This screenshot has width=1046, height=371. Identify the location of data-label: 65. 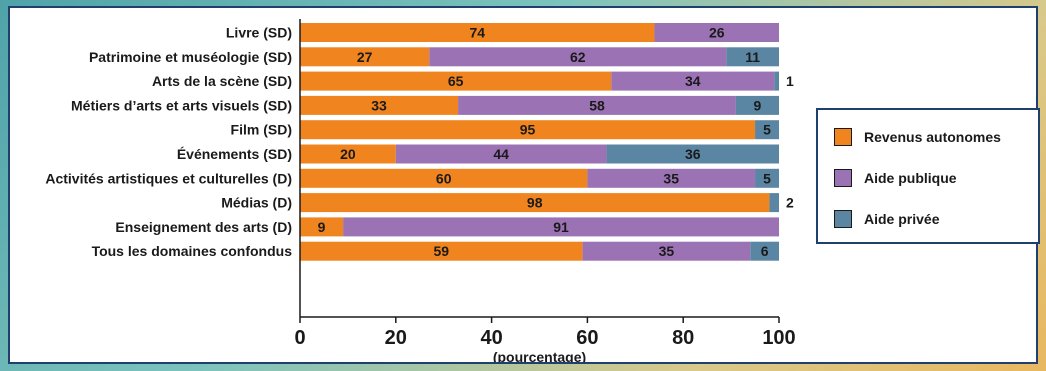
(456, 81).